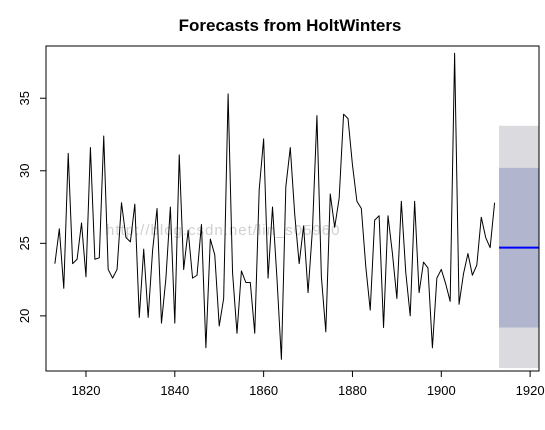 The image size is (545, 430). Describe the element at coordinates (32, 207) in the screenshot. I see `y-axis: 20 25 30 35` at that location.